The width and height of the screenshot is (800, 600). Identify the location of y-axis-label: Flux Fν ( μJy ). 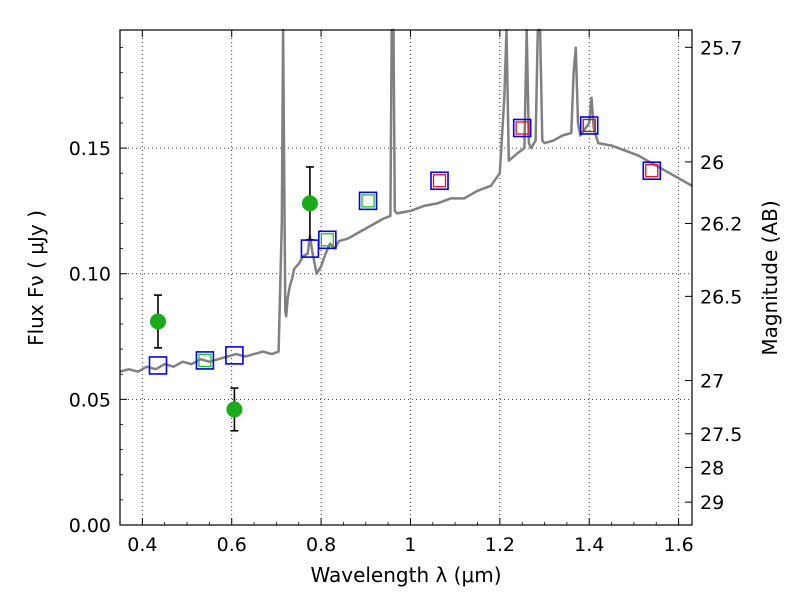
(36, 278).